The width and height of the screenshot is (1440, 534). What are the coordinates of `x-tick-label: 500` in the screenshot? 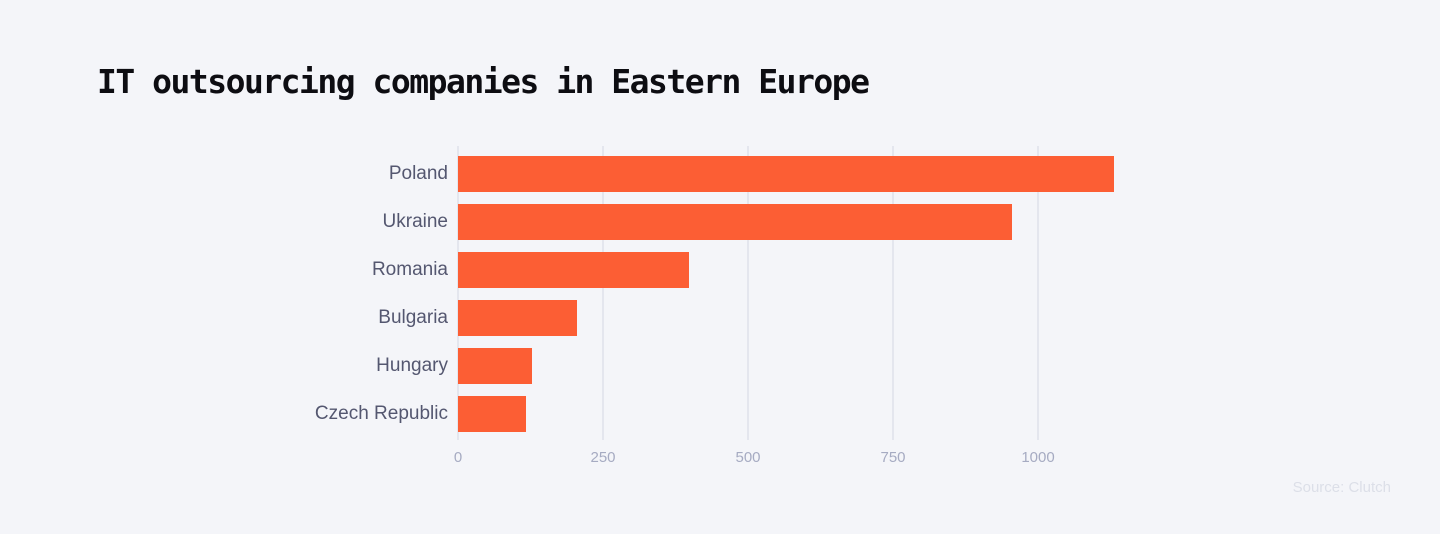 It's located at (748, 457).